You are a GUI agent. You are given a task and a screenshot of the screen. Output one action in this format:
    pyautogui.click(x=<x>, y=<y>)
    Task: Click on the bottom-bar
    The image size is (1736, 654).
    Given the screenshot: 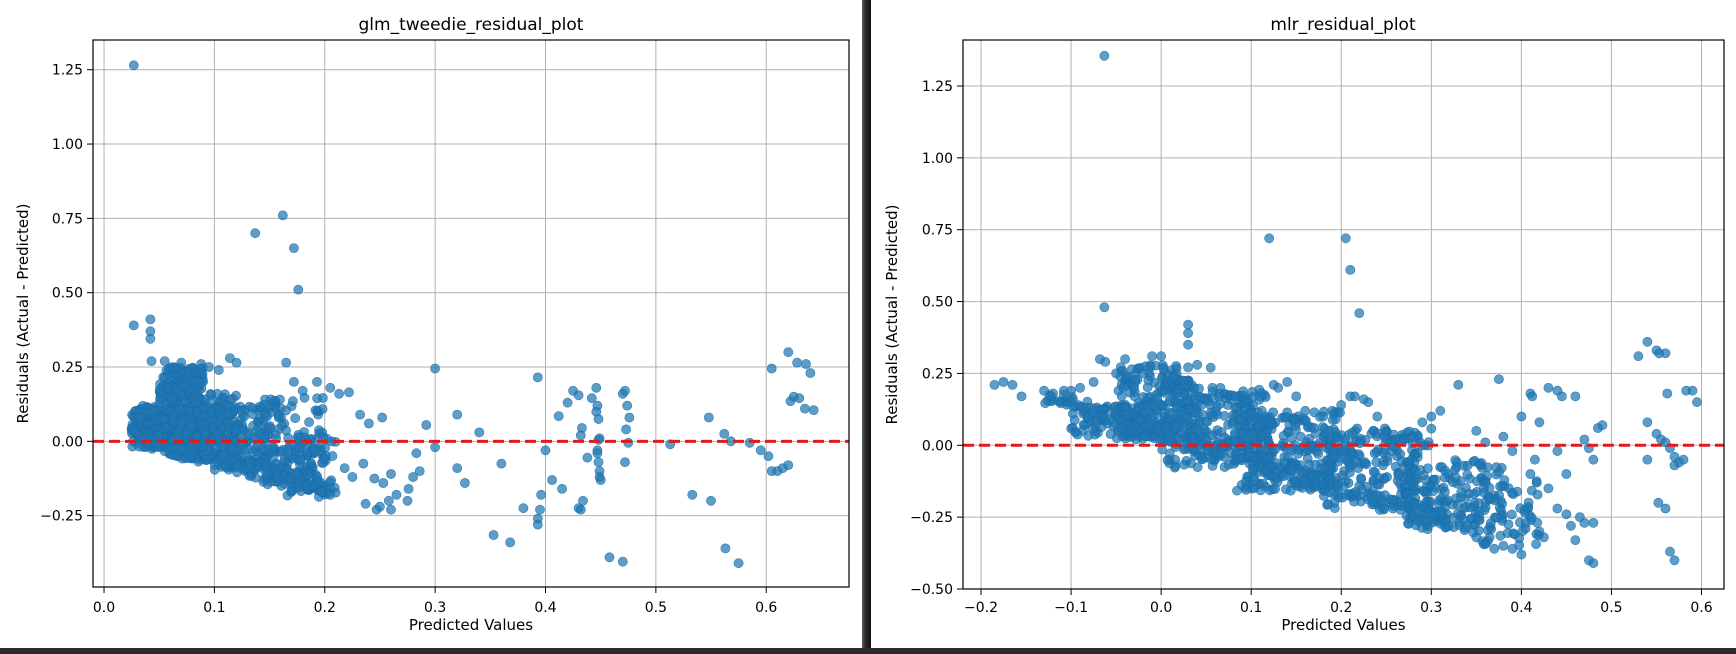 What is the action you would take?
    pyautogui.click(x=868, y=651)
    